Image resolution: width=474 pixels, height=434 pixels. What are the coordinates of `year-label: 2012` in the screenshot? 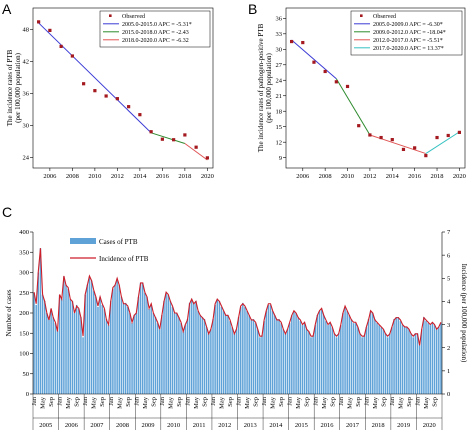 It's located at (224, 425).